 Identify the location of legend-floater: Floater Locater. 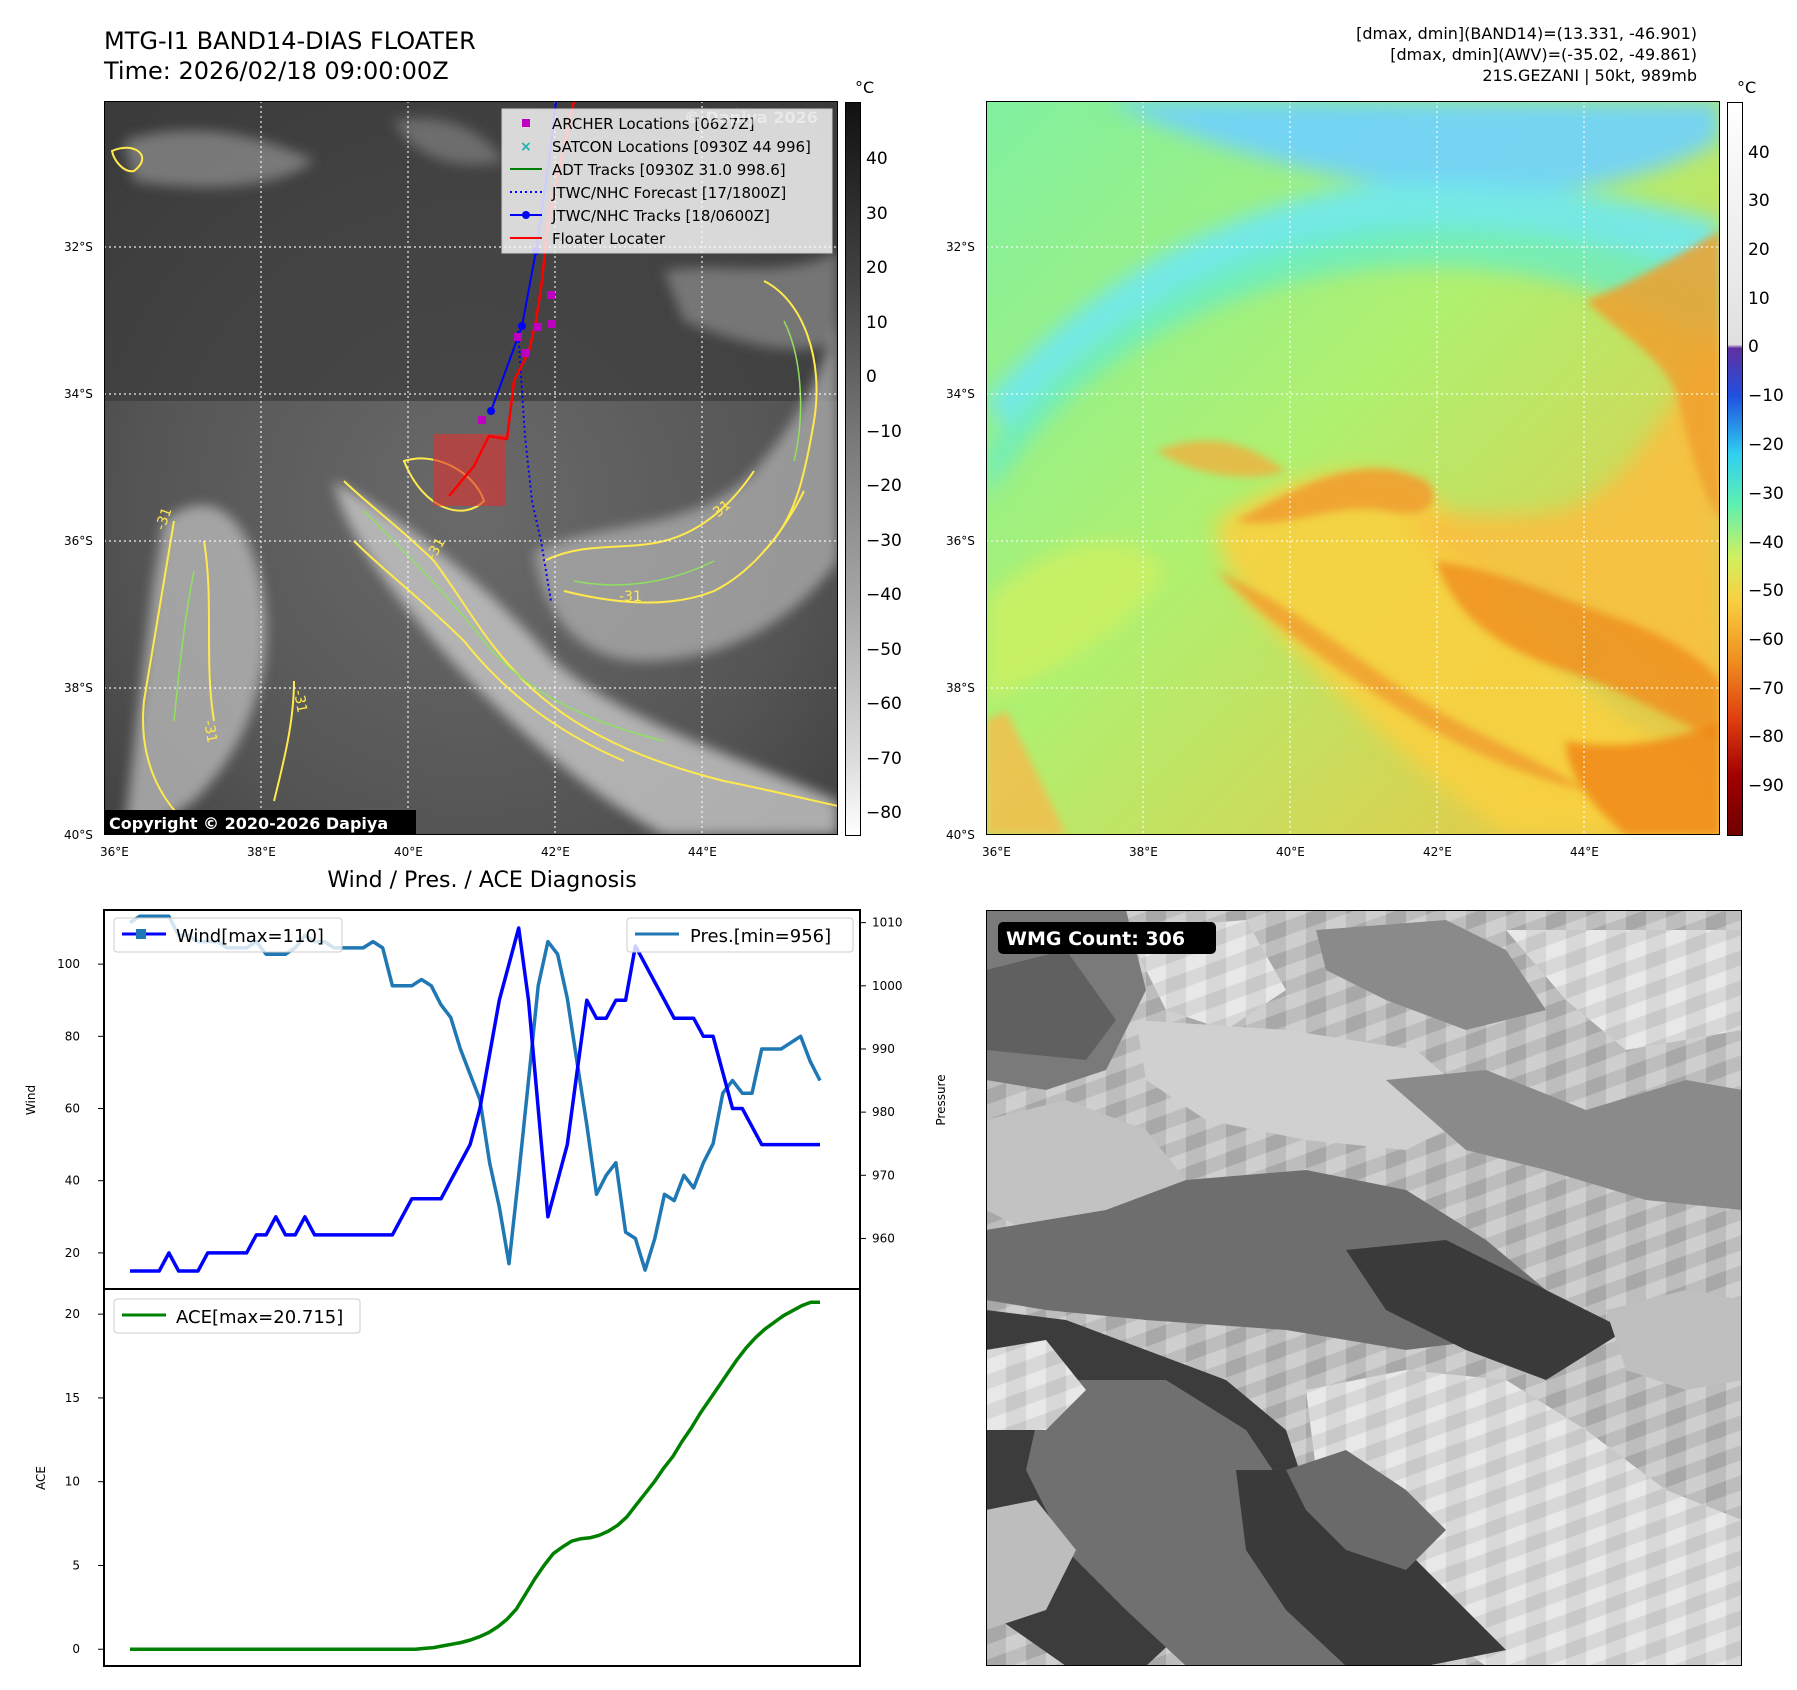
(609, 239).